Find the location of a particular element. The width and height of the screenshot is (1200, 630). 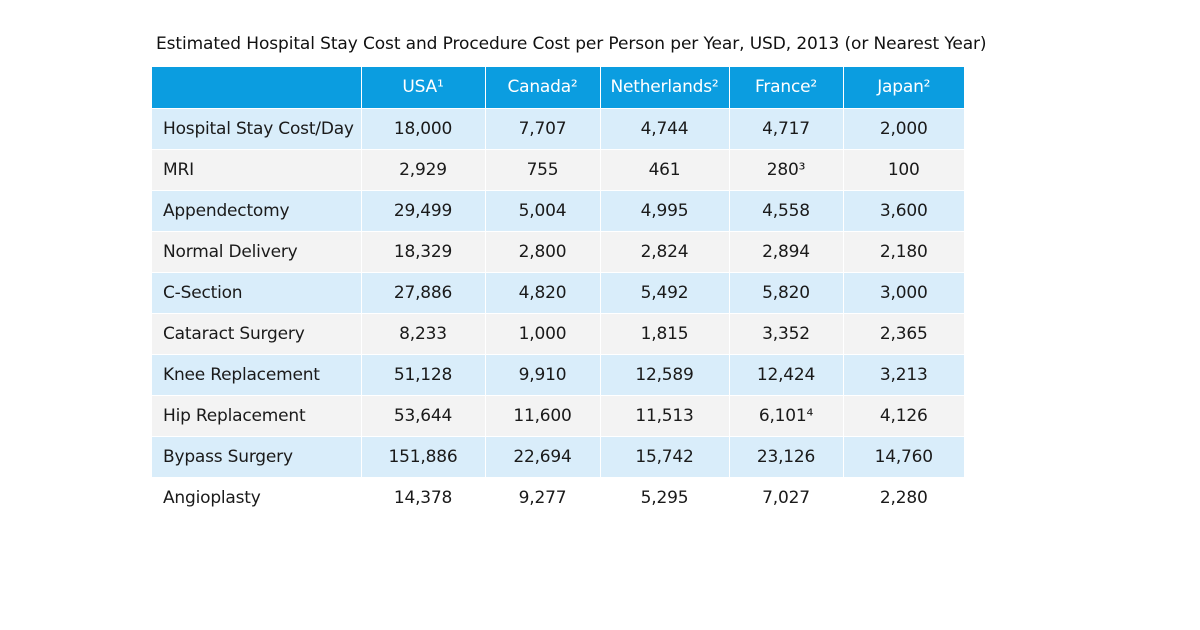

row-label: Normal Delivery is located at coordinates (257, 251).